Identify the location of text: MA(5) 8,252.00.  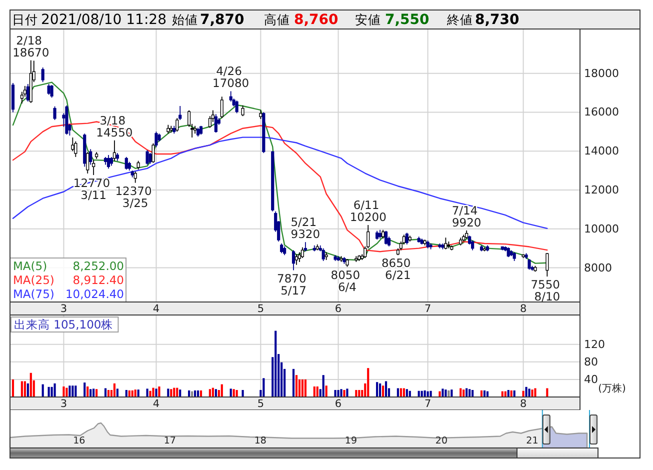
(68, 266).